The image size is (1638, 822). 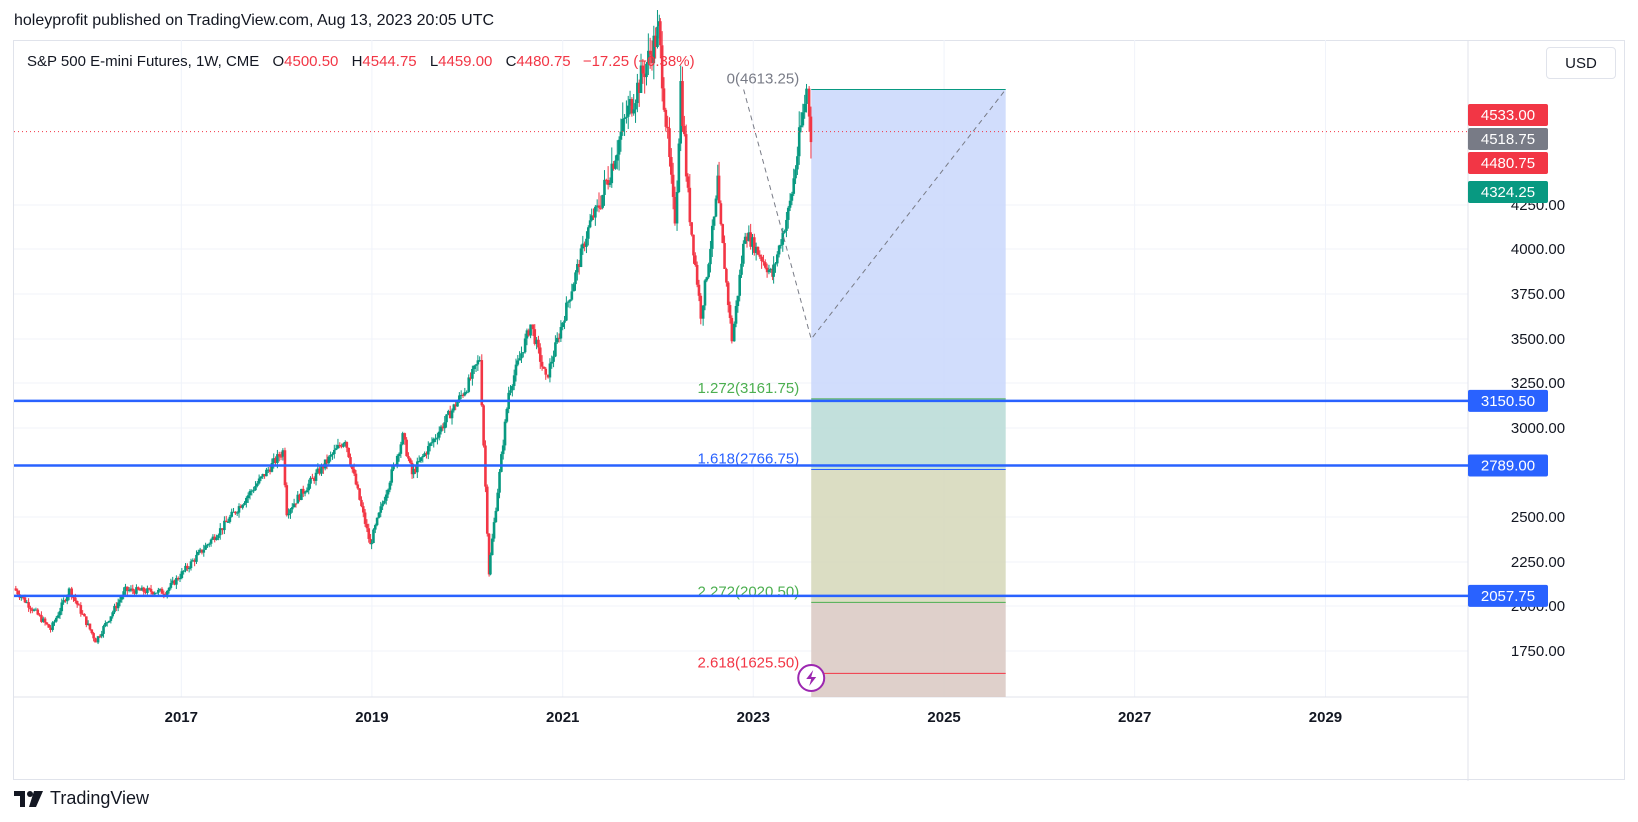 What do you see at coordinates (29, 799) in the screenshot?
I see `tradingview-logo-icon` at bounding box center [29, 799].